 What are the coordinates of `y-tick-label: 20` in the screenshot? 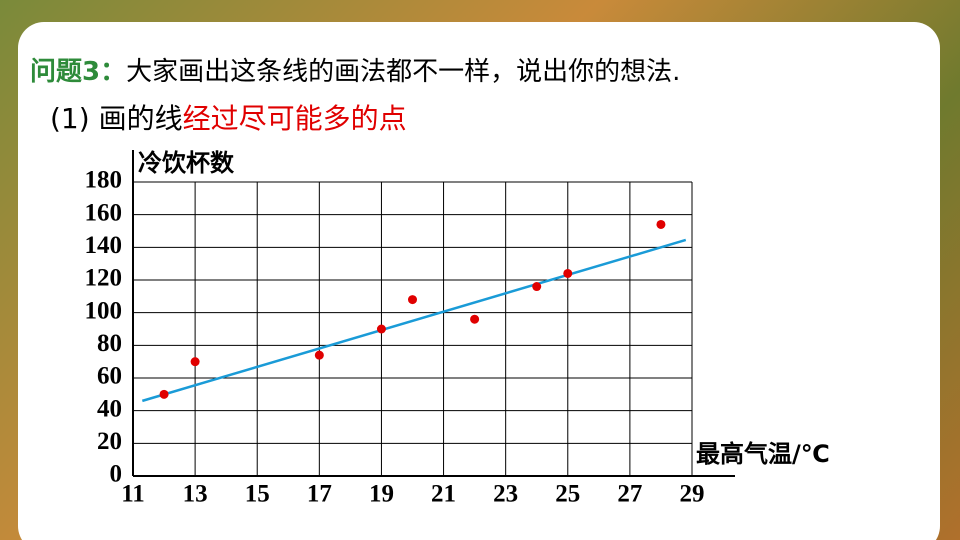 It's located at (109, 441).